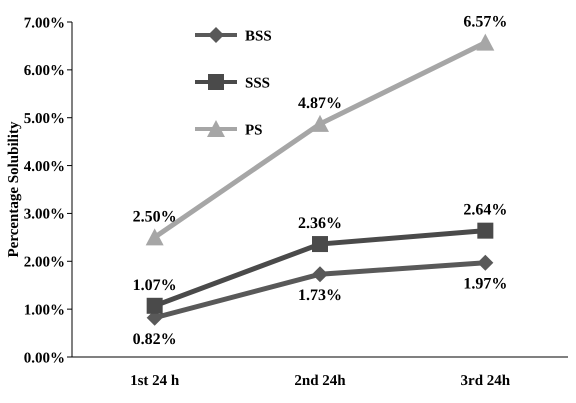  I want to click on y-axis-title: Percentage Solubility, so click(14, 189).